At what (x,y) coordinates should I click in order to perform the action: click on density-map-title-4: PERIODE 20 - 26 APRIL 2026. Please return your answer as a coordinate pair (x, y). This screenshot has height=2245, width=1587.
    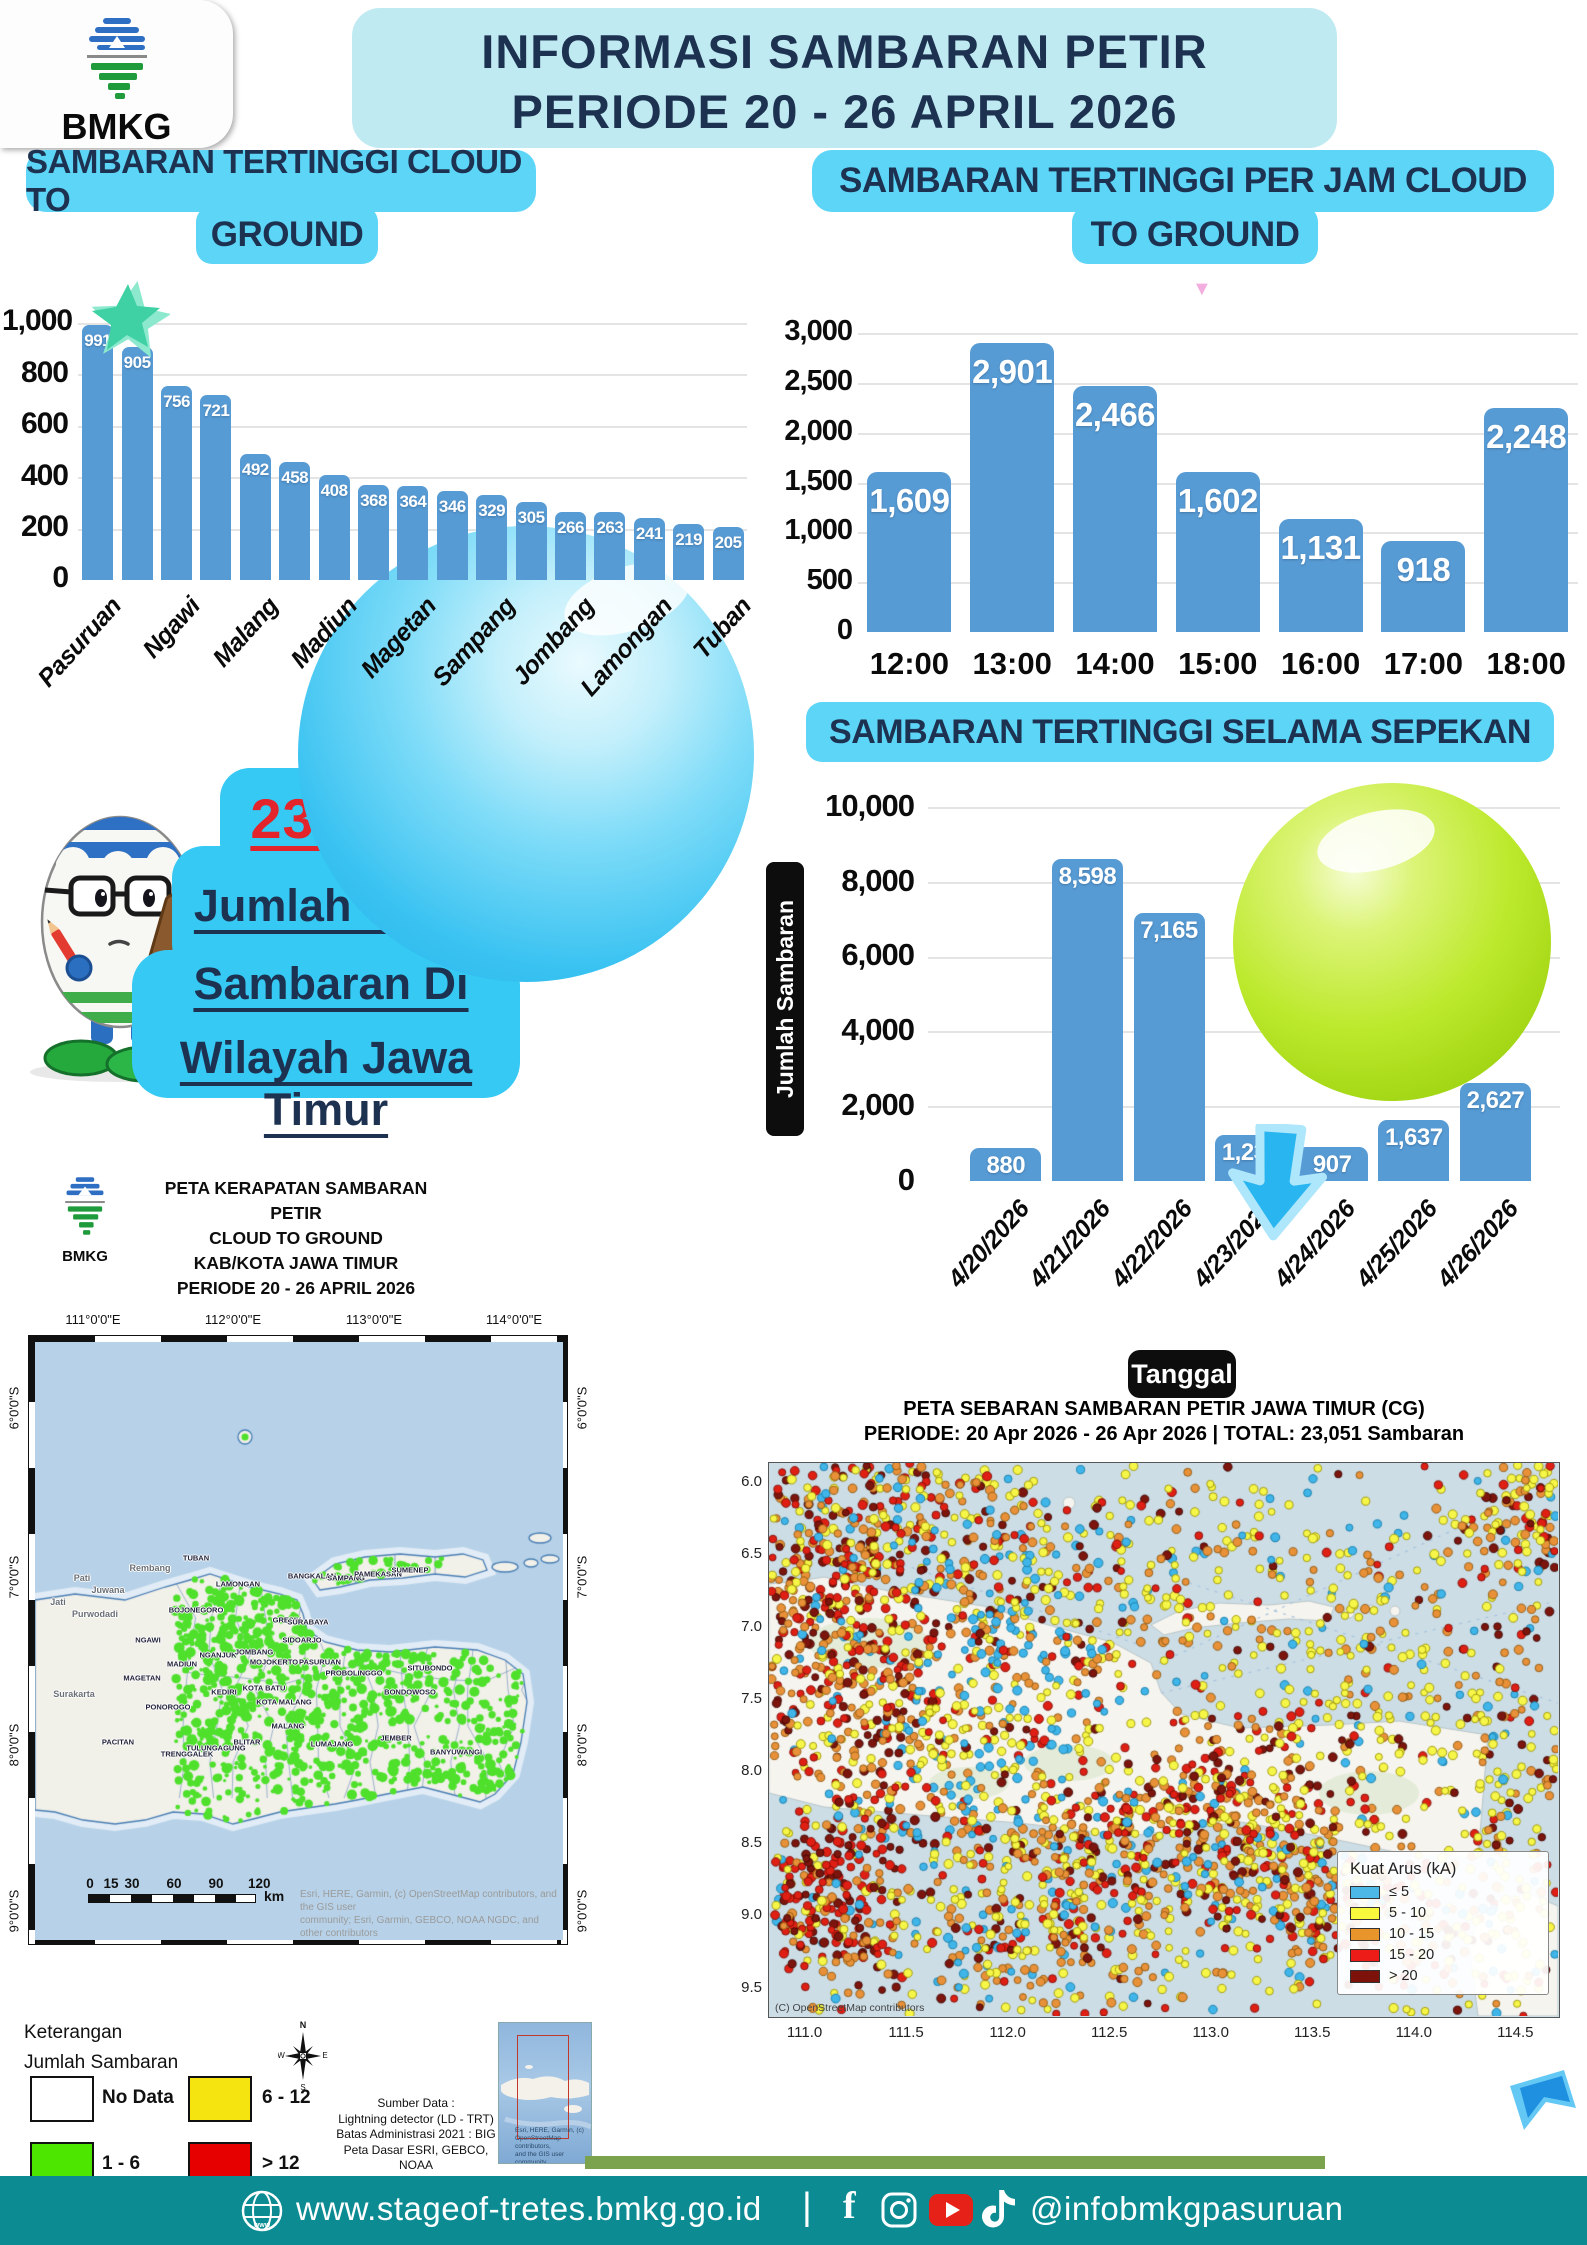
    Looking at the image, I should click on (296, 1288).